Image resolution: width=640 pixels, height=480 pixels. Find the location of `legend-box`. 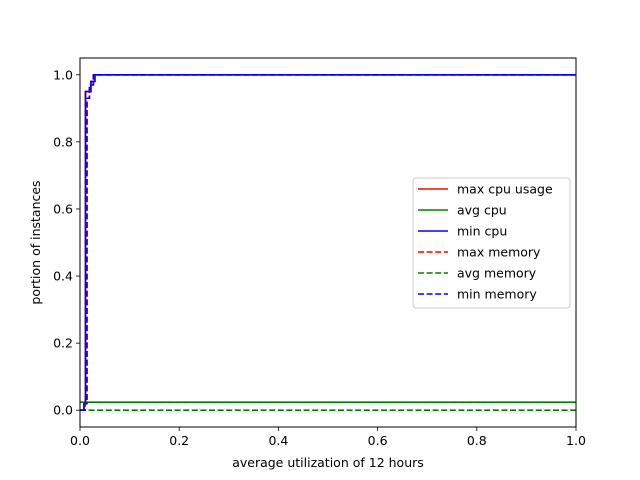

legend-box is located at coordinates (491, 243).